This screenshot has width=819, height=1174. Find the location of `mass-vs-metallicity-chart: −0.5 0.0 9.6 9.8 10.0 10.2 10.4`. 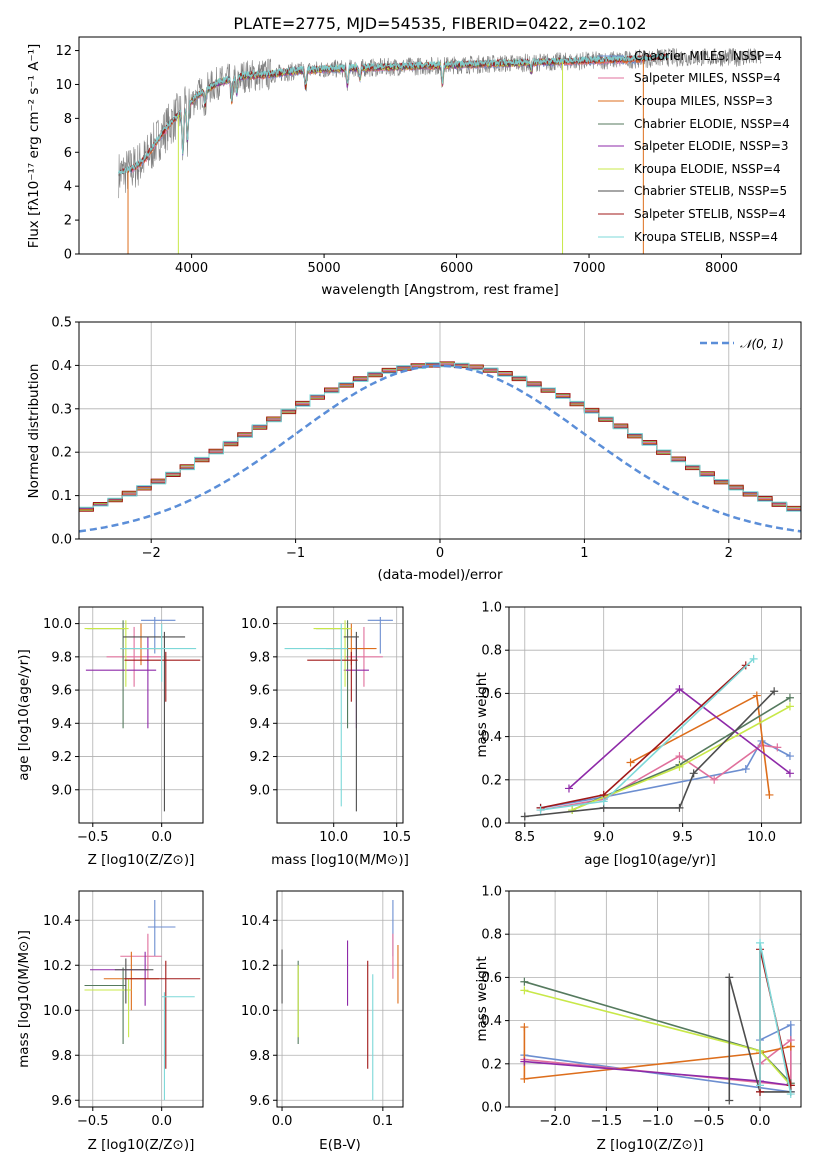

mass-vs-metallicity-chart: −0.5 0.0 9.6 9.8 10.0 10.2 10.4 is located at coordinates (123, 1009).